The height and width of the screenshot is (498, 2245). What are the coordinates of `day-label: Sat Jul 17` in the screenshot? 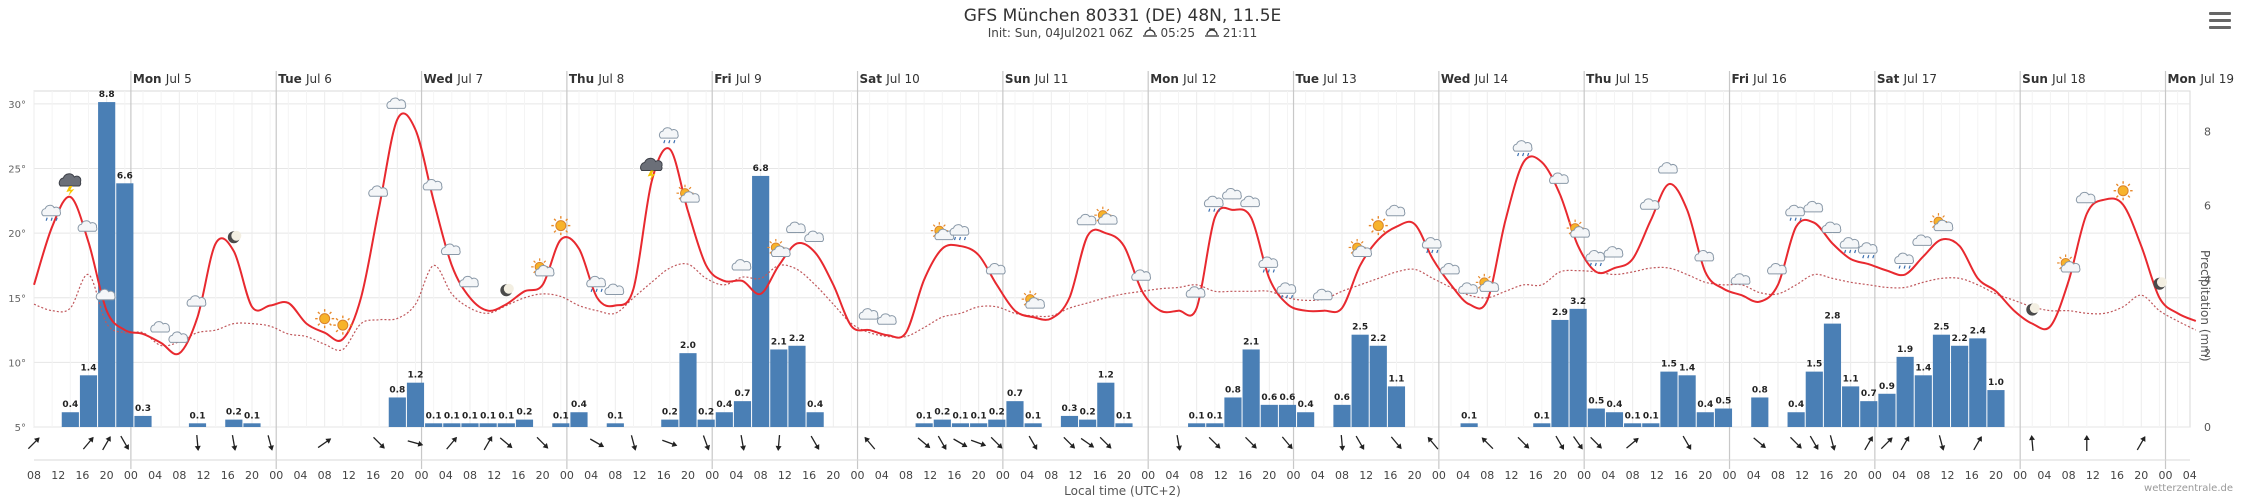 It's located at (1907, 79).